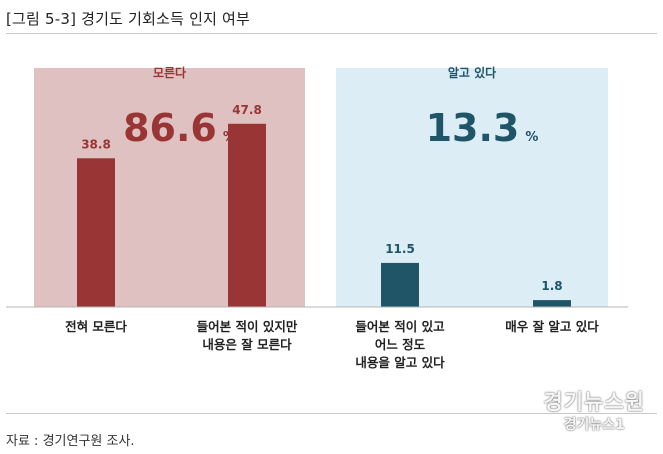 This screenshot has height=454, width=663. I want to click on category-label-line: 전혀 모른다, so click(96, 326).